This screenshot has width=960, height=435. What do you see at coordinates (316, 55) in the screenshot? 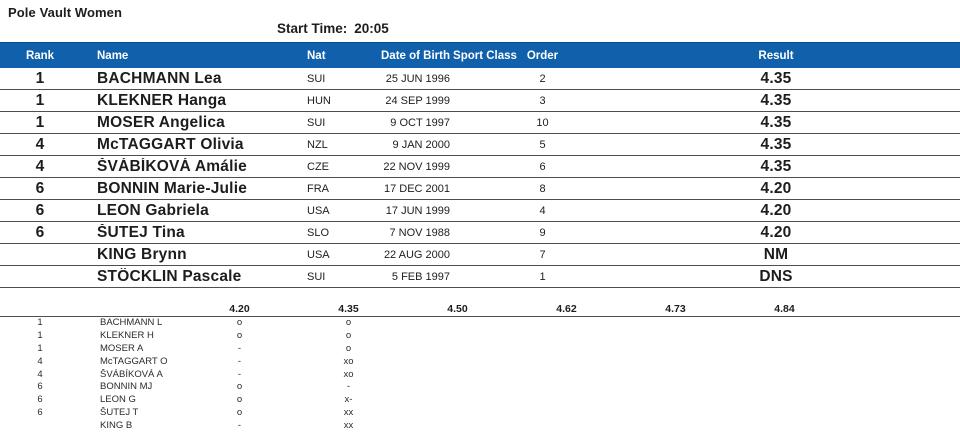
I see `column-header-nat: Nat` at bounding box center [316, 55].